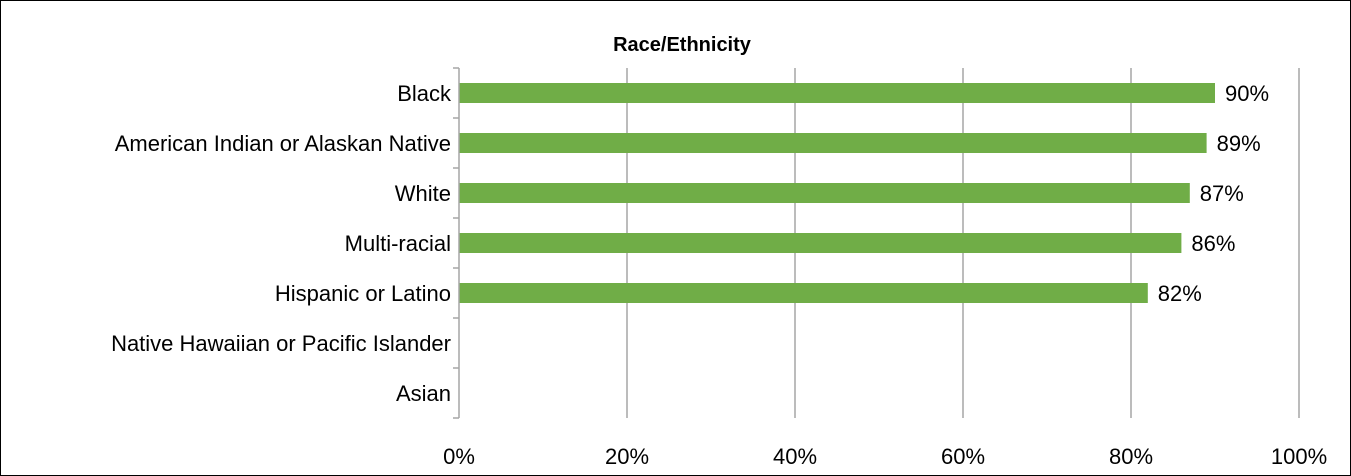  What do you see at coordinates (627, 456) in the screenshot?
I see `x-tick-label-20: 20%` at bounding box center [627, 456].